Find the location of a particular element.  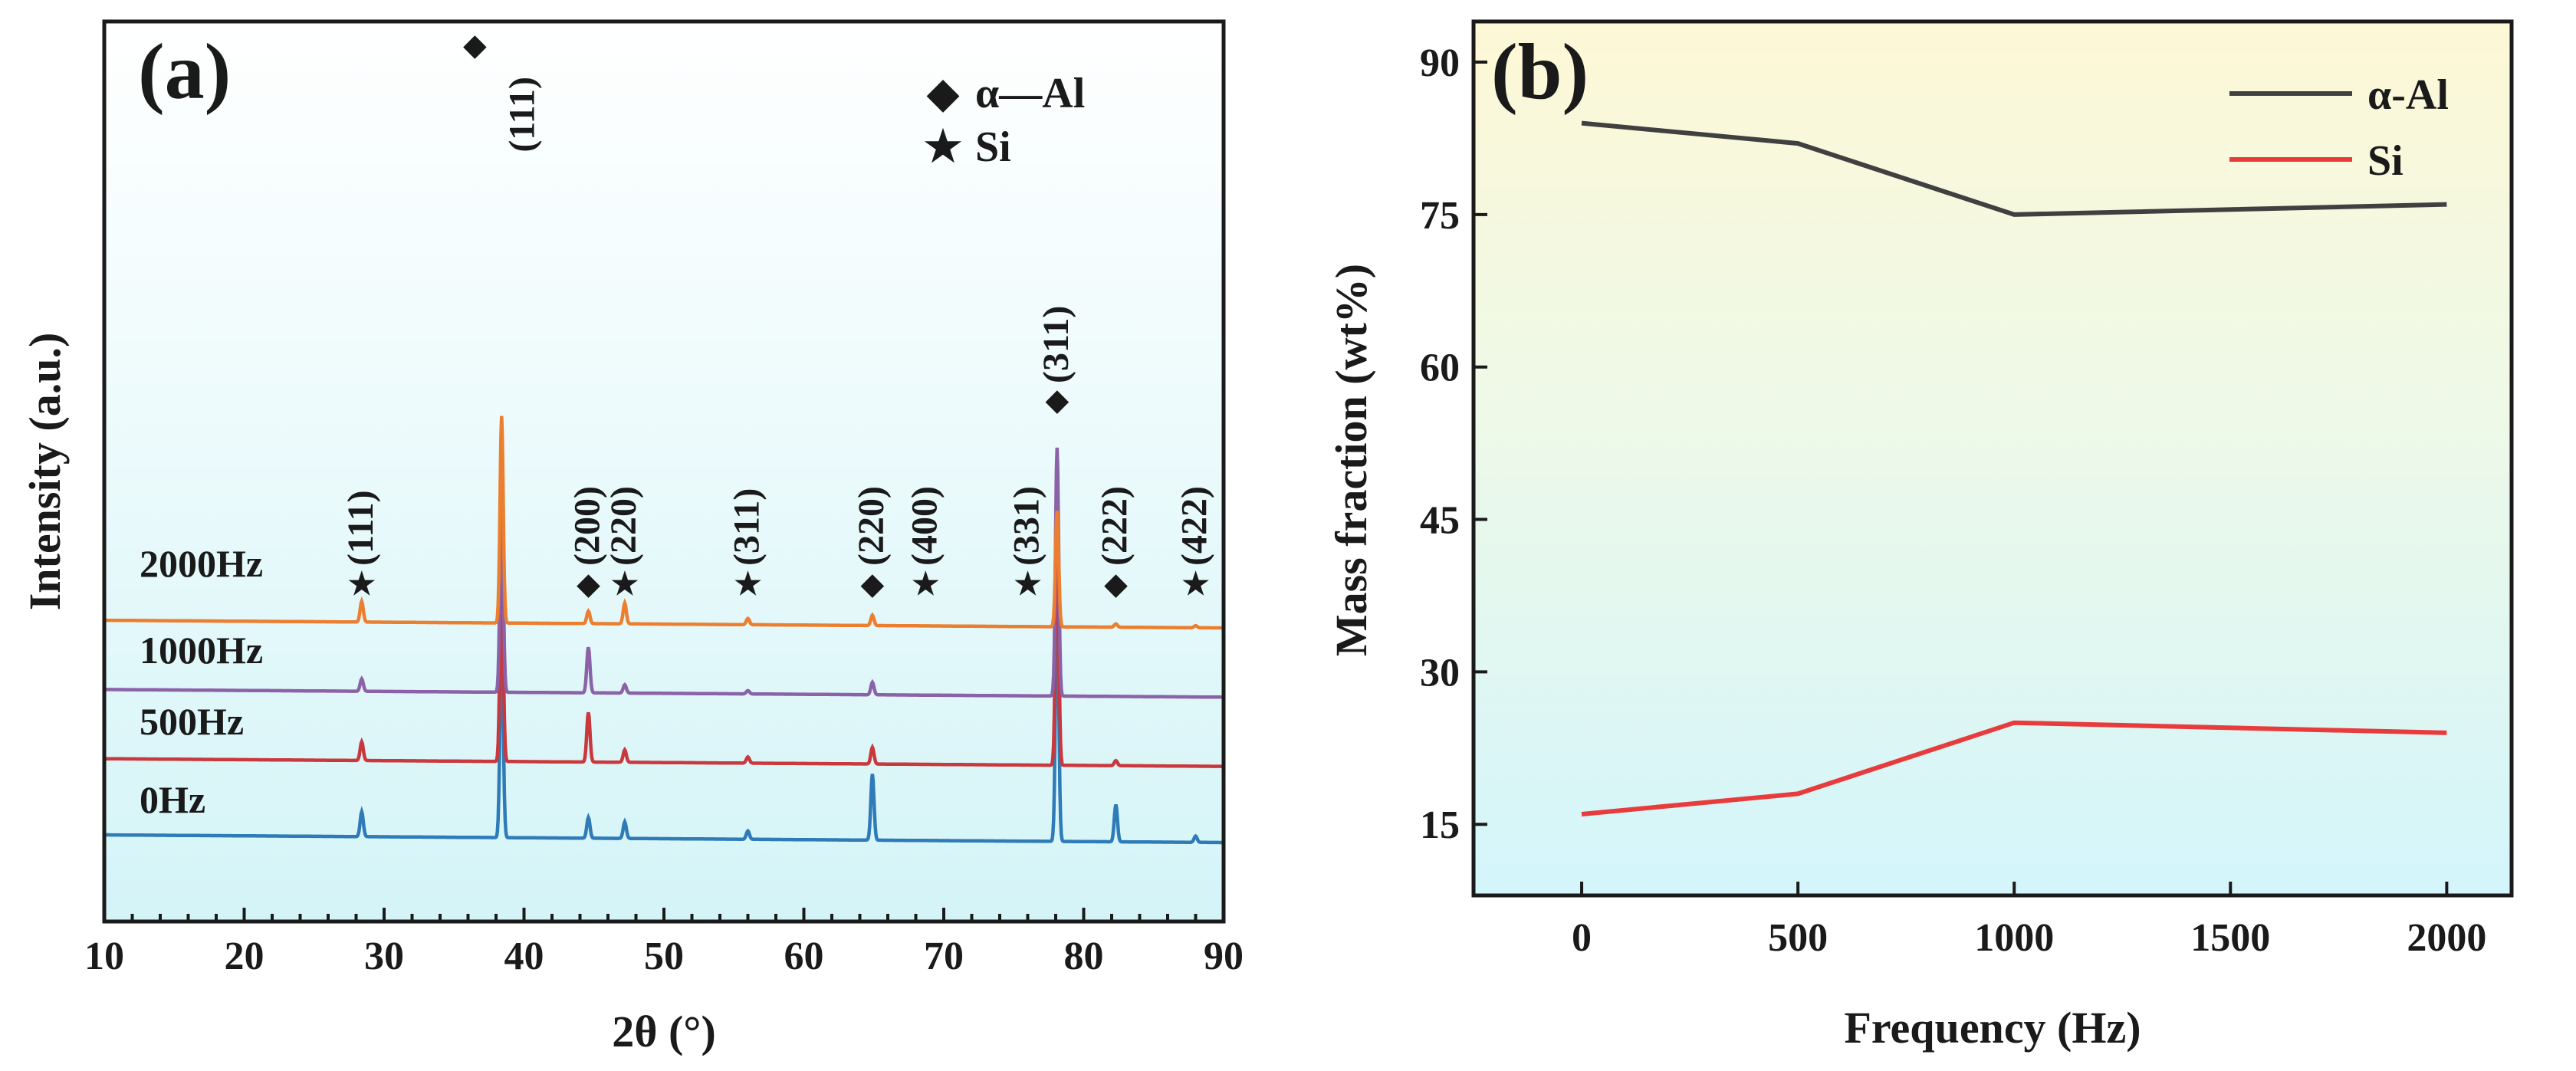

legend-al-label: α—Al is located at coordinates (1030, 93).